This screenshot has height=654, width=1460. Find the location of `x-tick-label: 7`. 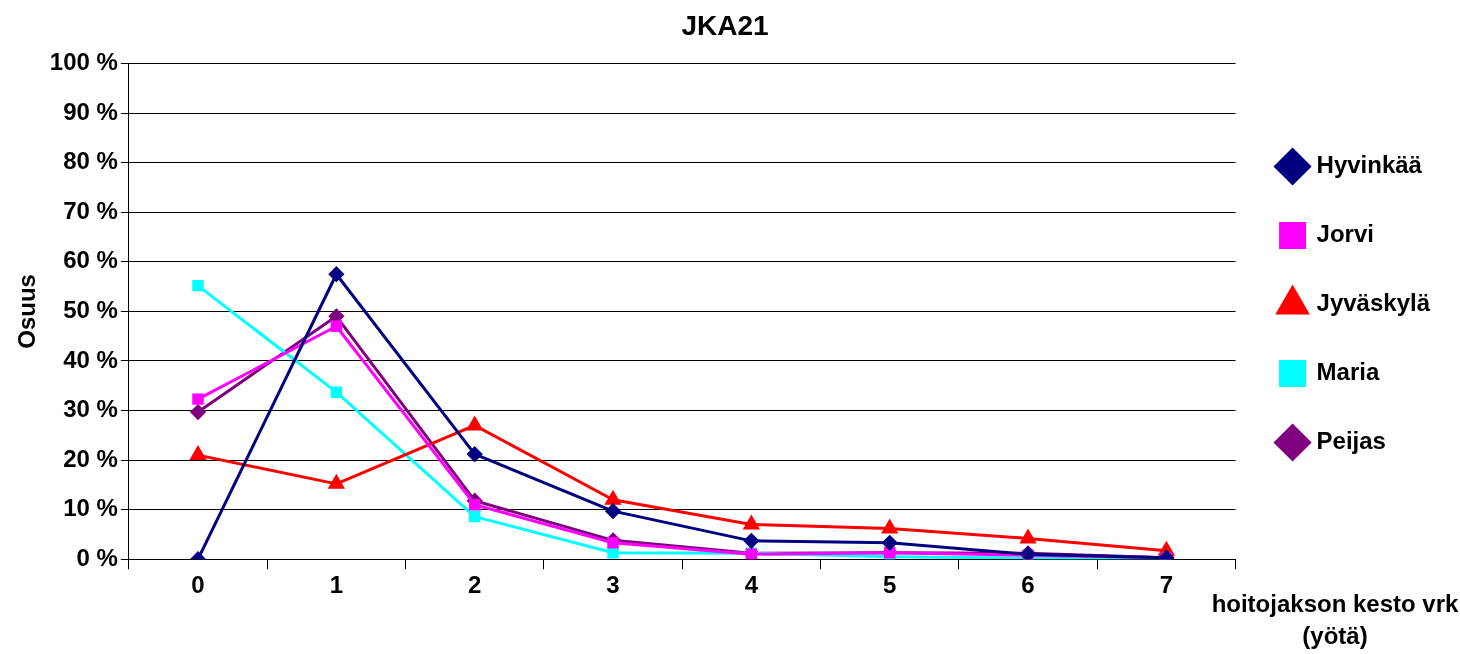

x-tick-label: 7 is located at coordinates (1166, 585).